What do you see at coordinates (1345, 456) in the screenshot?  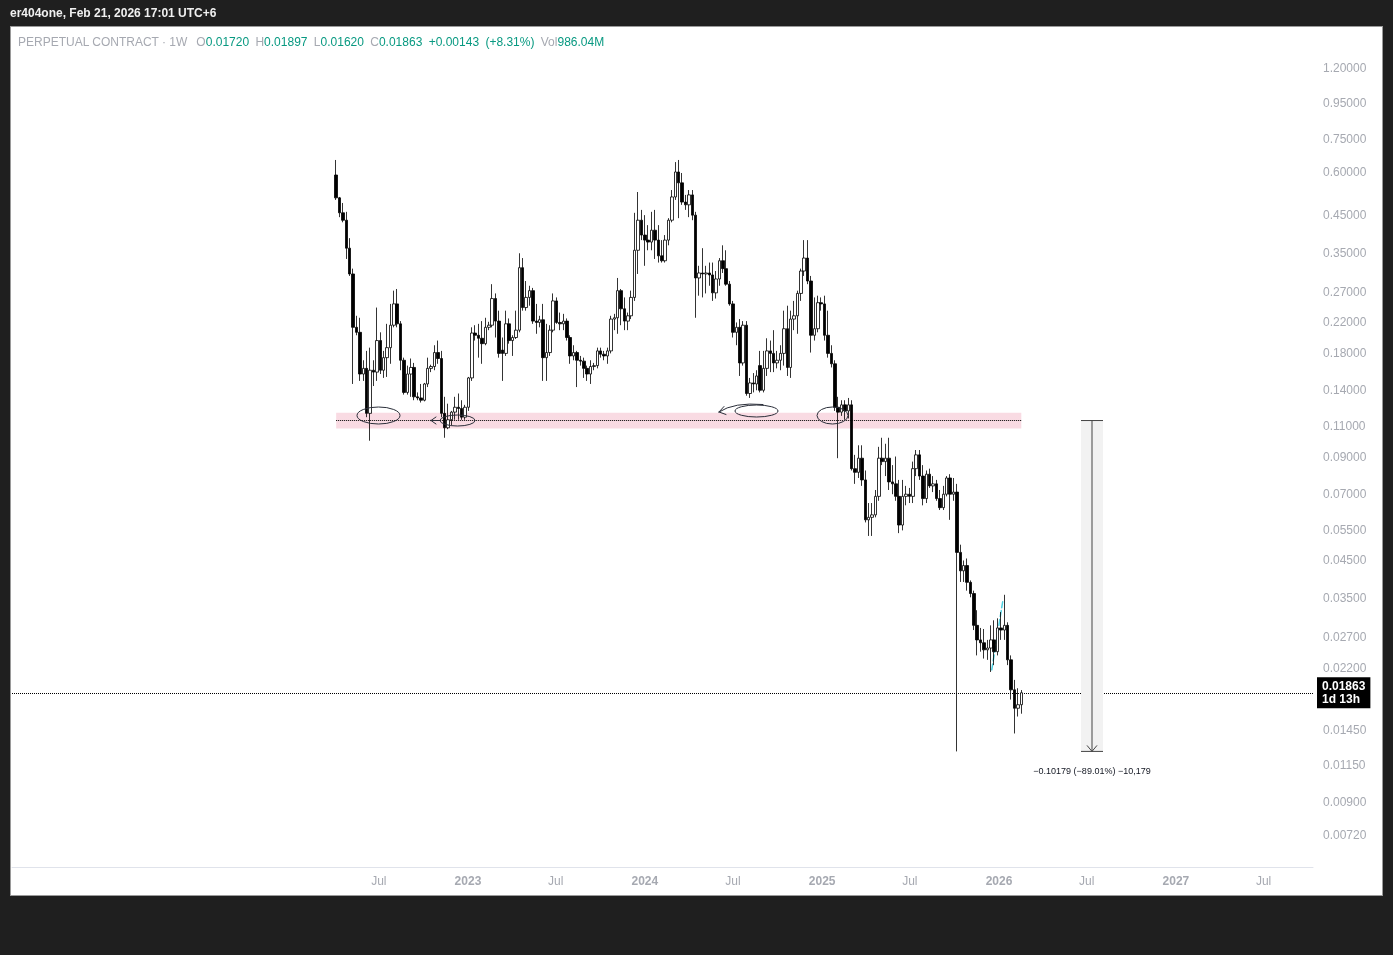 I see `y-tick-label: 0.09000` at bounding box center [1345, 456].